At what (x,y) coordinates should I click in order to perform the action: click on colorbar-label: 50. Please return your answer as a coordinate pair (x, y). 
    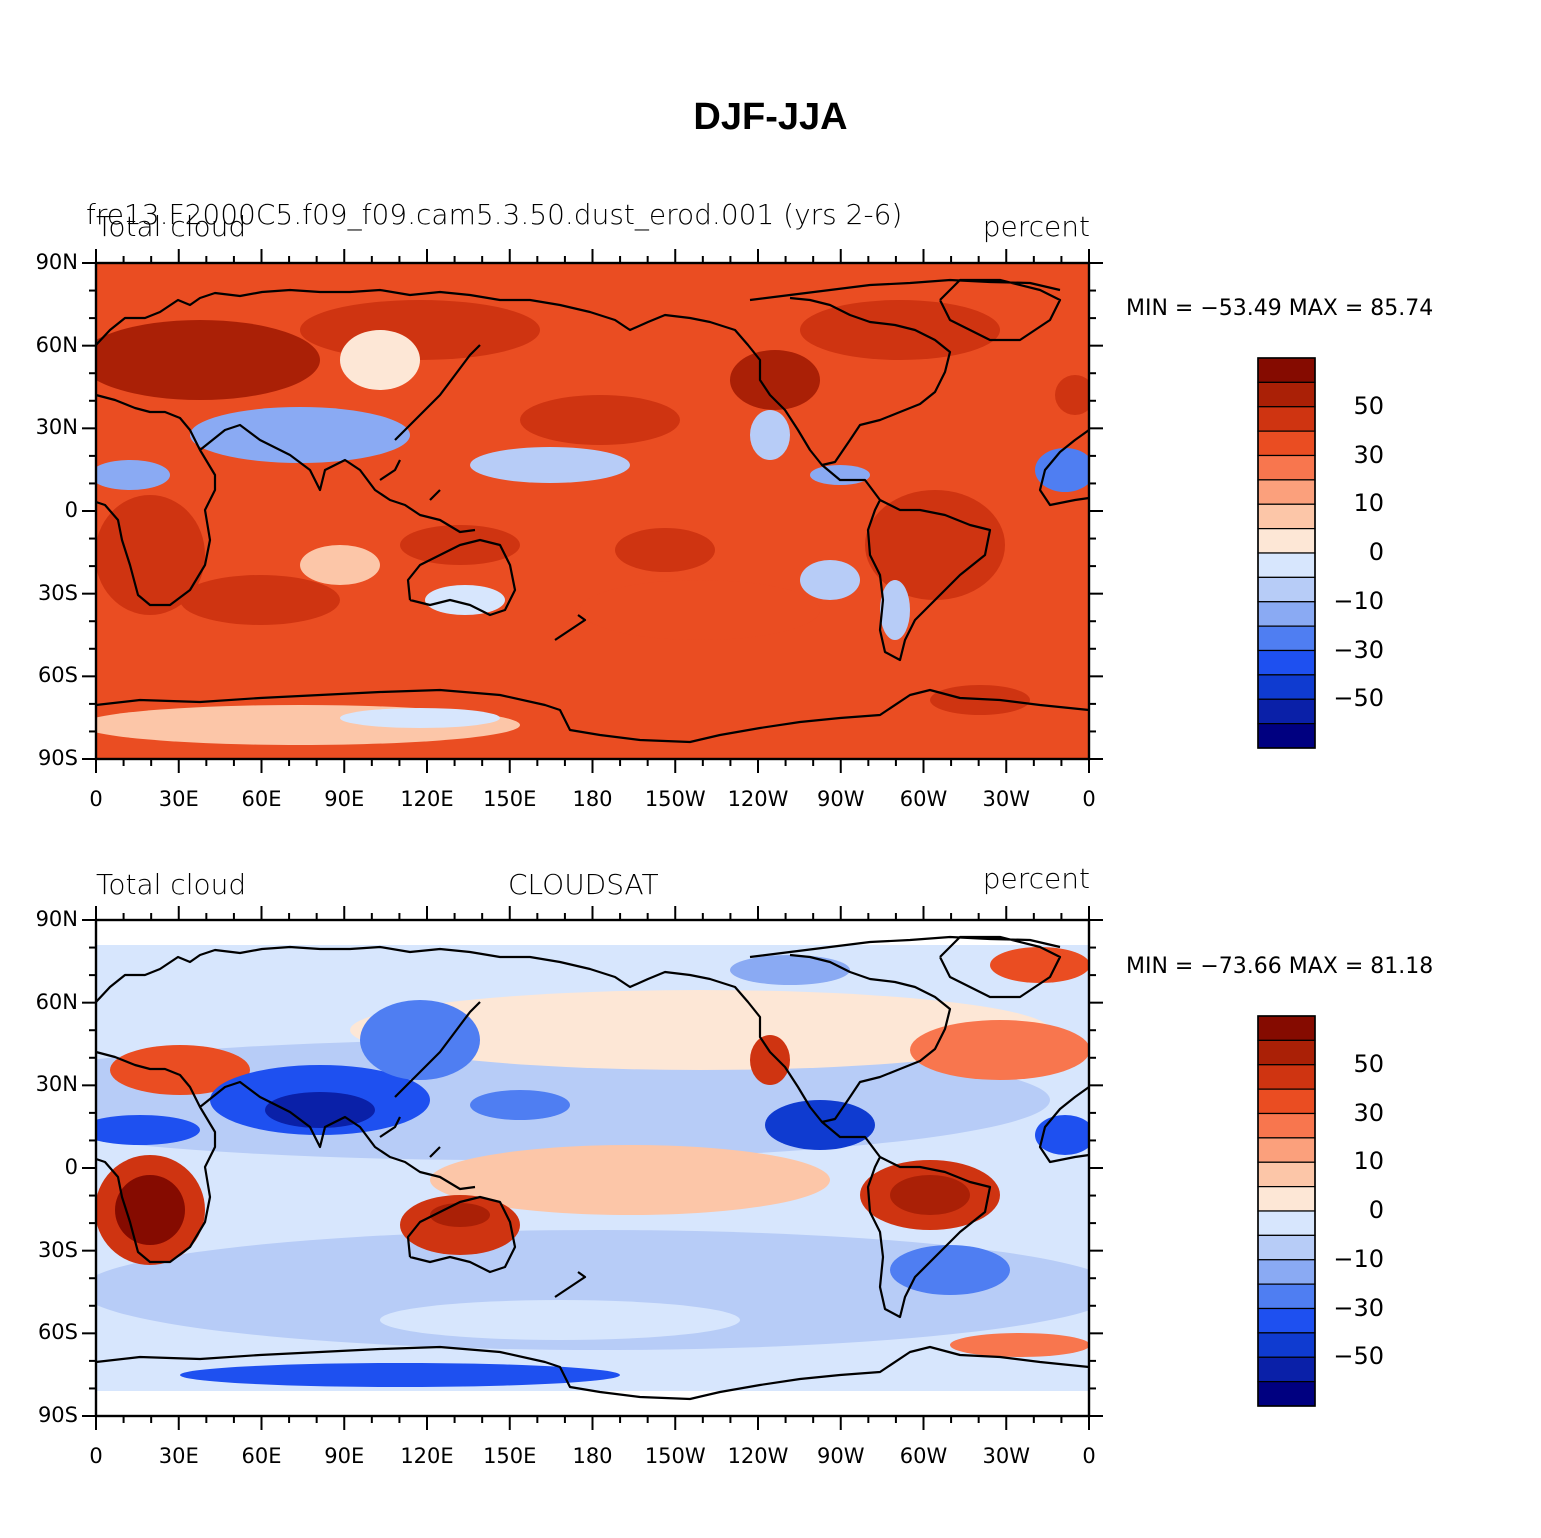
    Looking at the image, I should click on (1368, 405).